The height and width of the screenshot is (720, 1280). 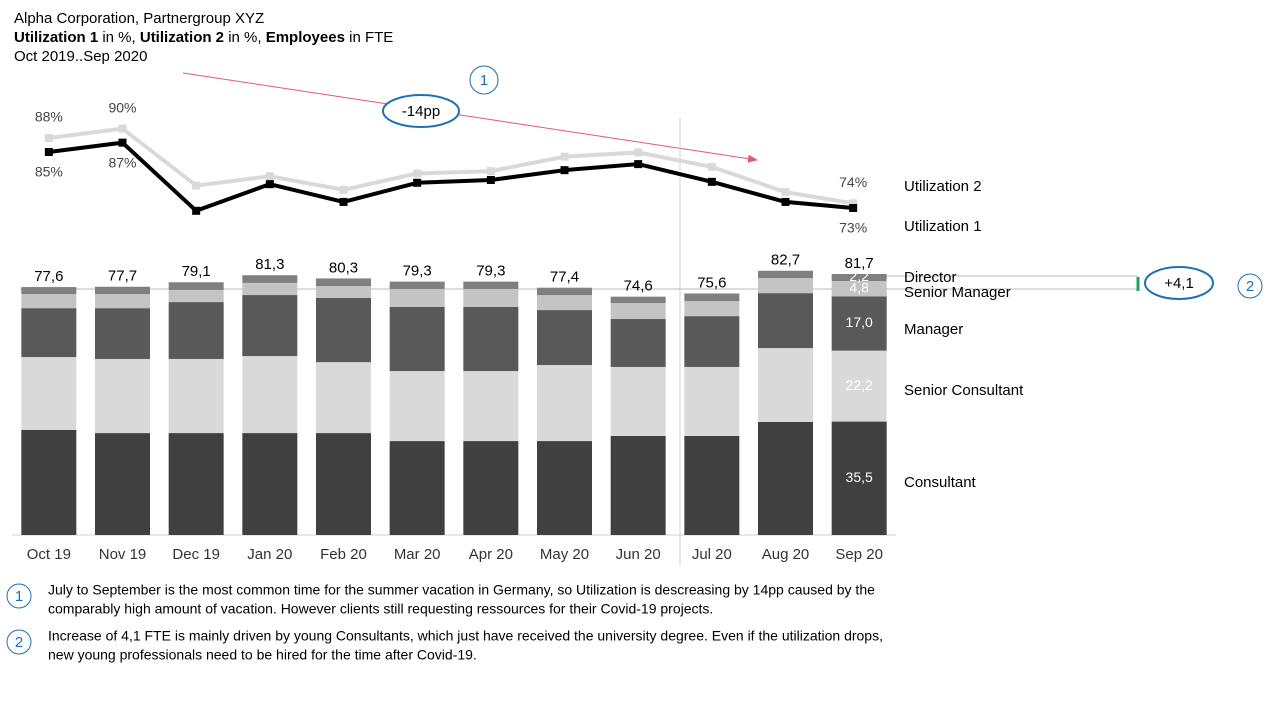 I want to click on total-label: 75,6, so click(x=711, y=282).